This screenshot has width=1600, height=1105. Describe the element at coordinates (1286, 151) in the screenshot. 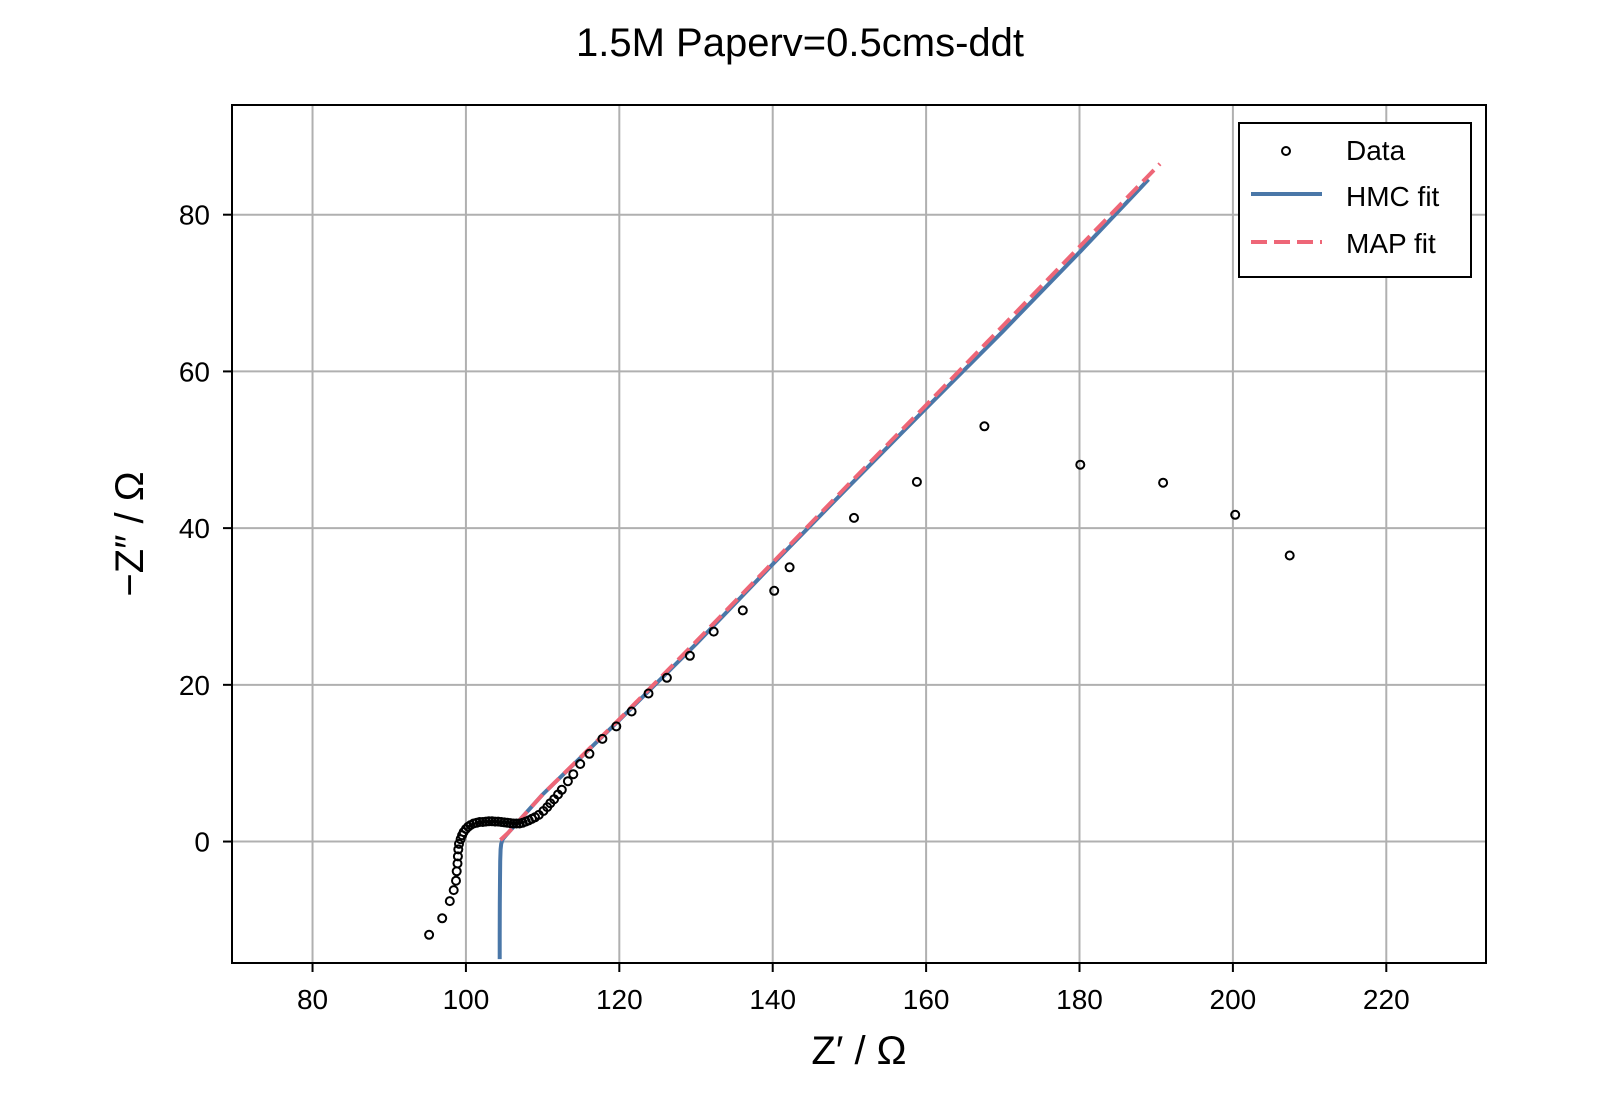

I see `legend-data-marker` at that location.